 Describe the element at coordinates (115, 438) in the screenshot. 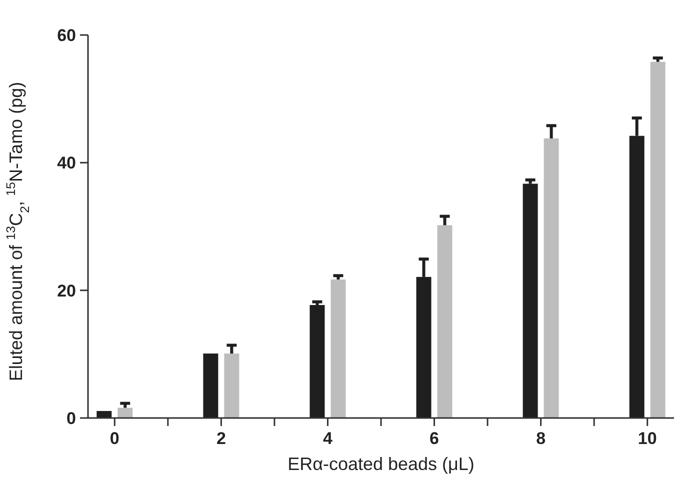

I see `x-tick-label: 0` at that location.